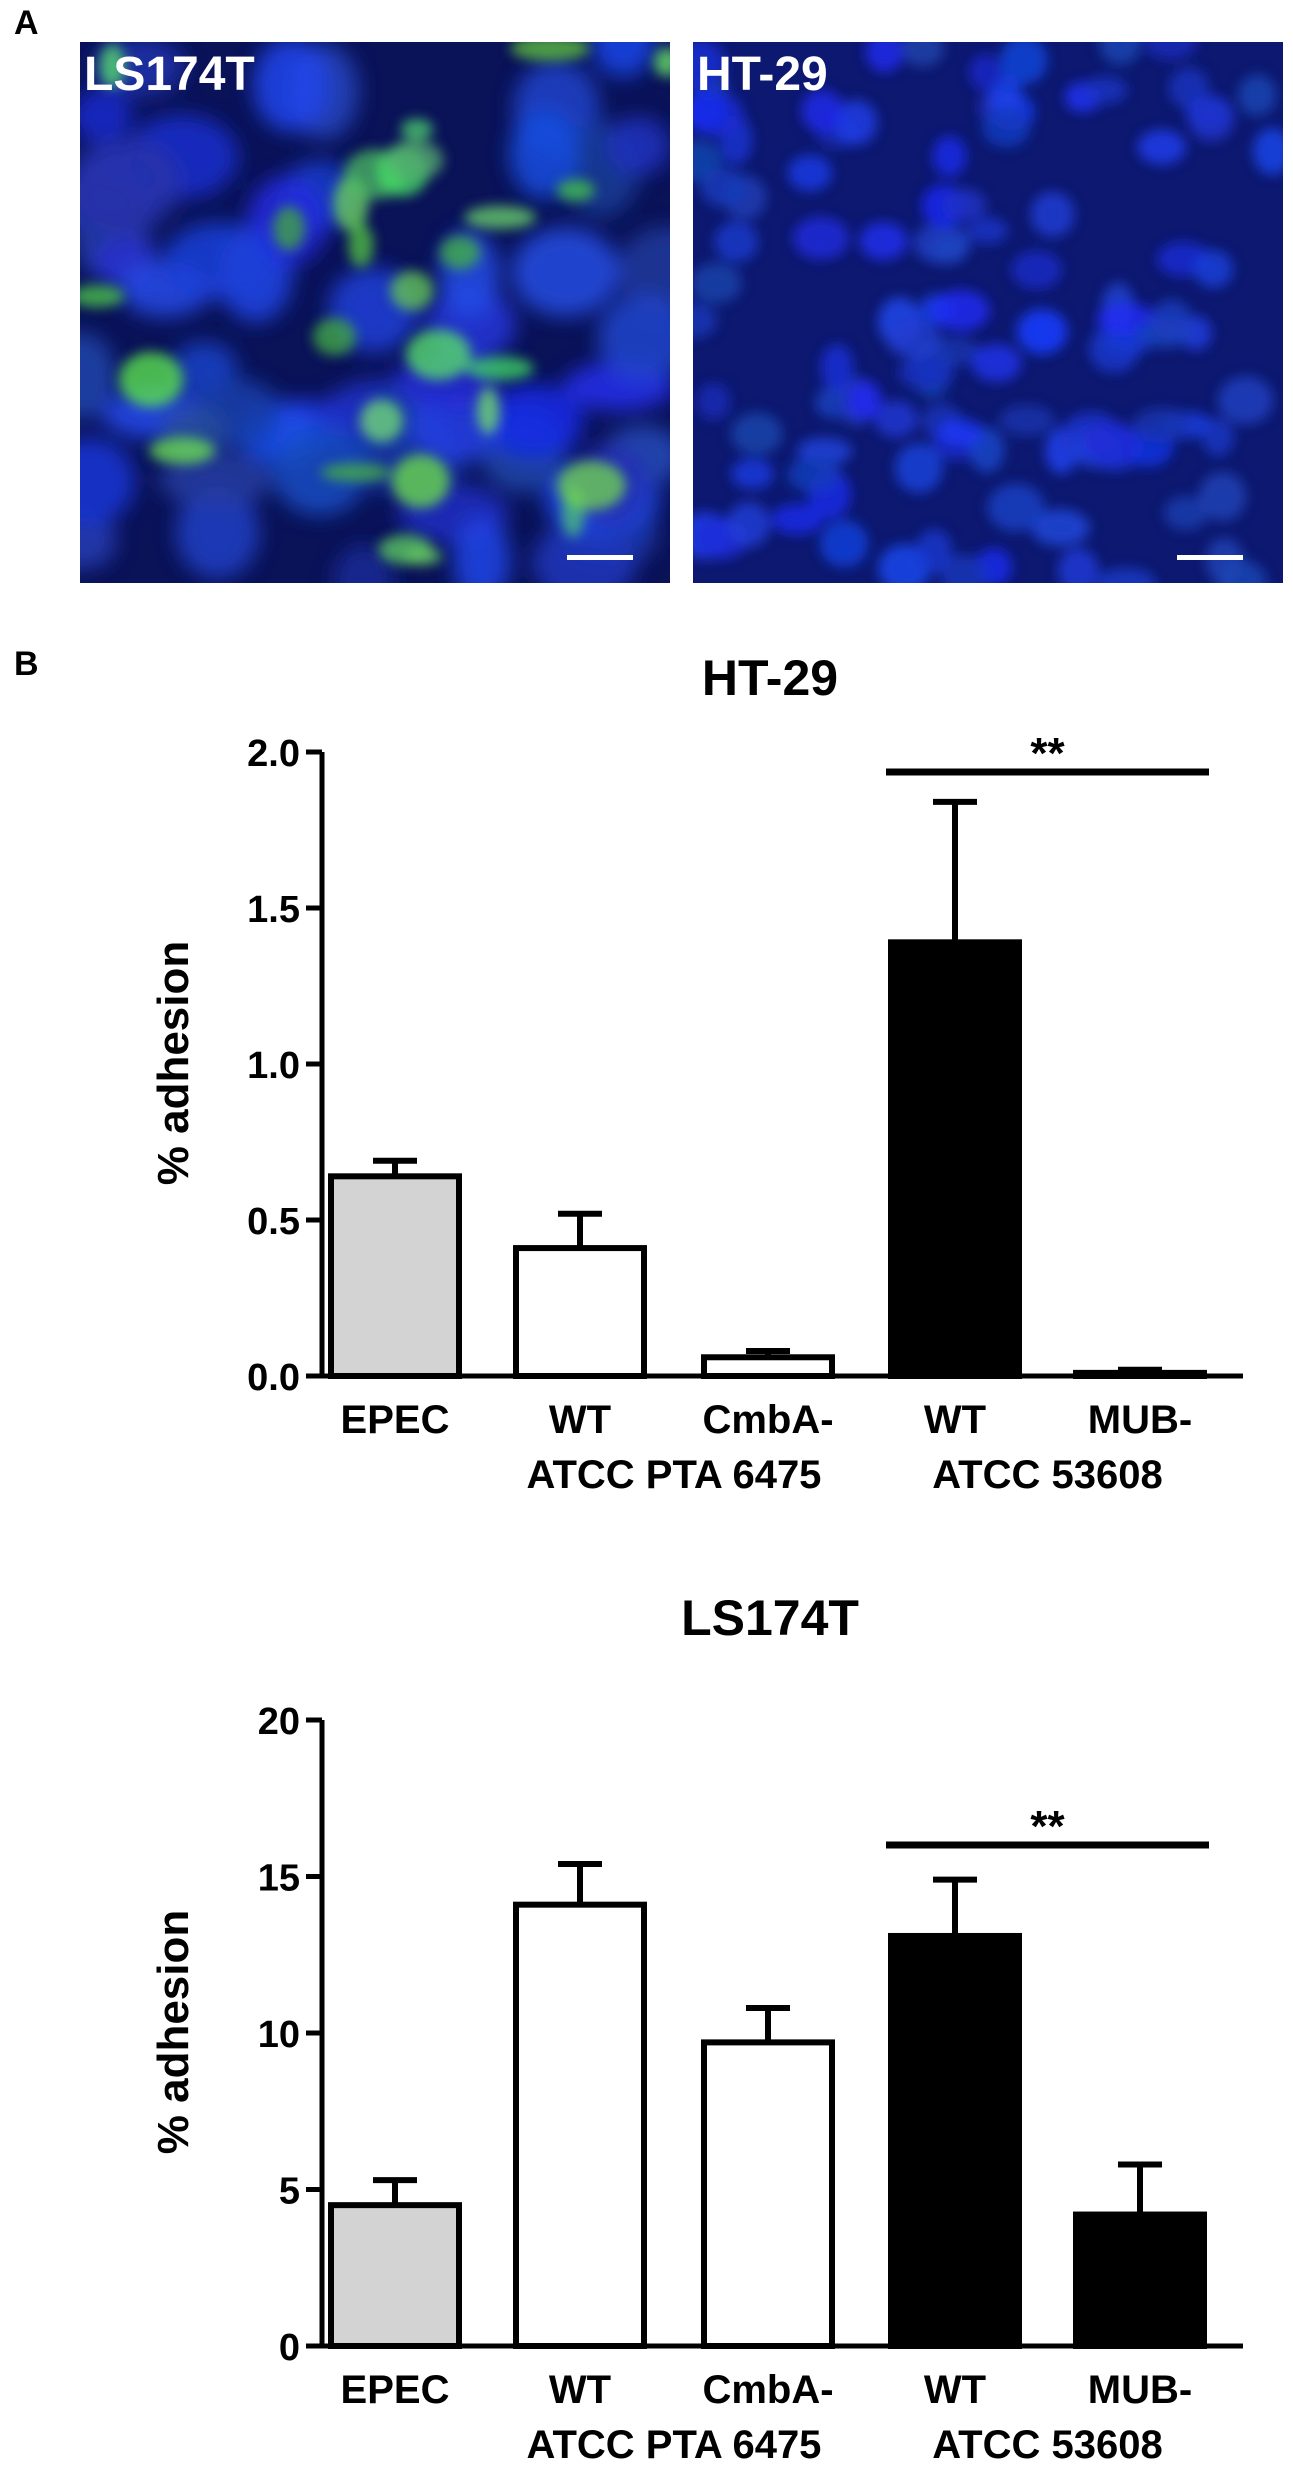 This screenshot has height=2481, width=1293. Describe the element at coordinates (279, 1879) in the screenshot. I see `y-tick-label: 15` at that location.